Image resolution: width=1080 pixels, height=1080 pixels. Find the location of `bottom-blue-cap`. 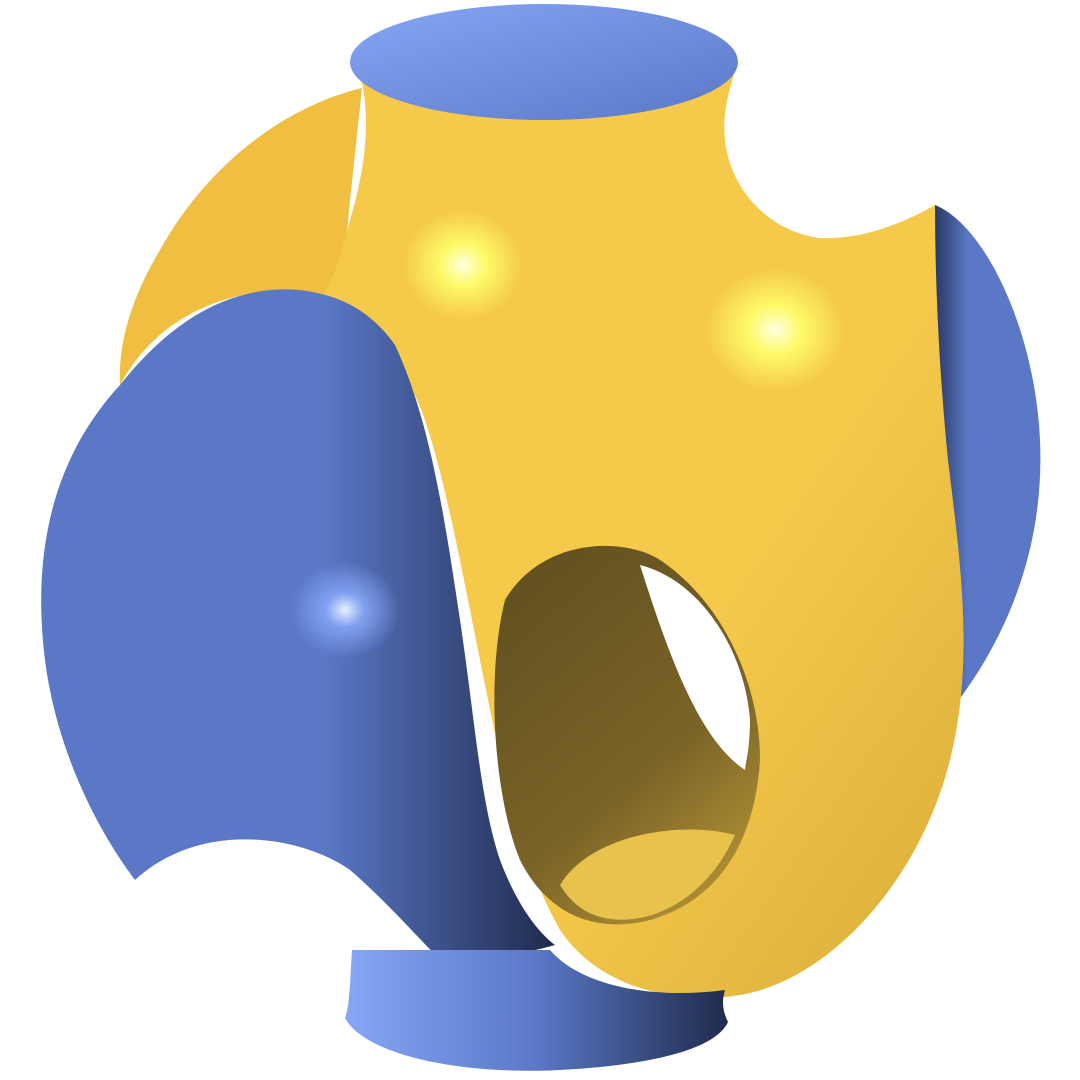

bottom-blue-cap is located at coordinates (536, 1010).